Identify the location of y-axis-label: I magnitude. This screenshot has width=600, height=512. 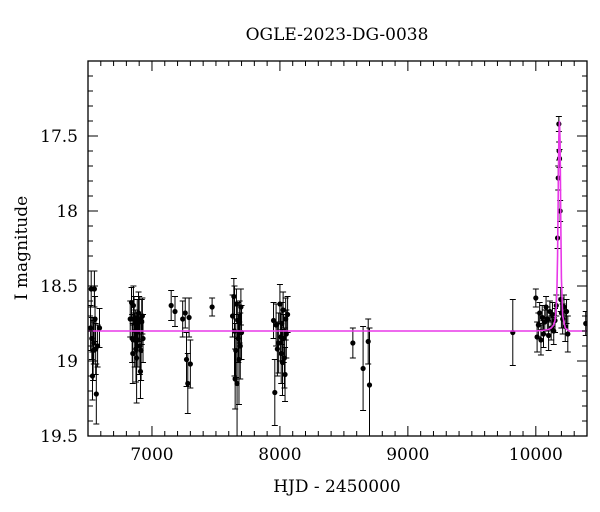
(22, 248).